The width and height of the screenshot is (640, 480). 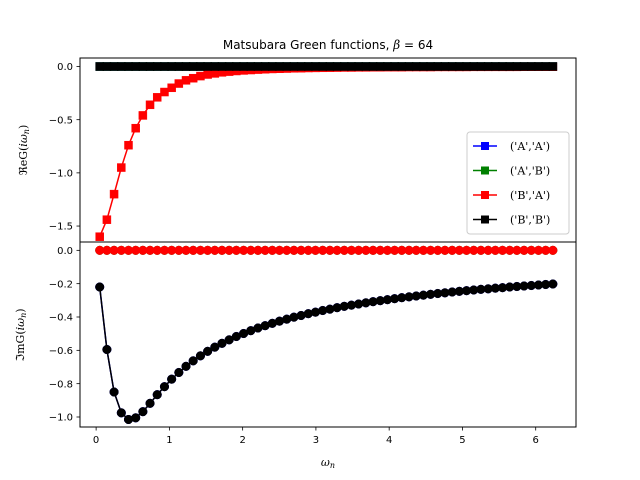 What do you see at coordinates (308, 45) in the screenshot?
I see `chart-title-text: Matsubara Green functions,` at bounding box center [308, 45].